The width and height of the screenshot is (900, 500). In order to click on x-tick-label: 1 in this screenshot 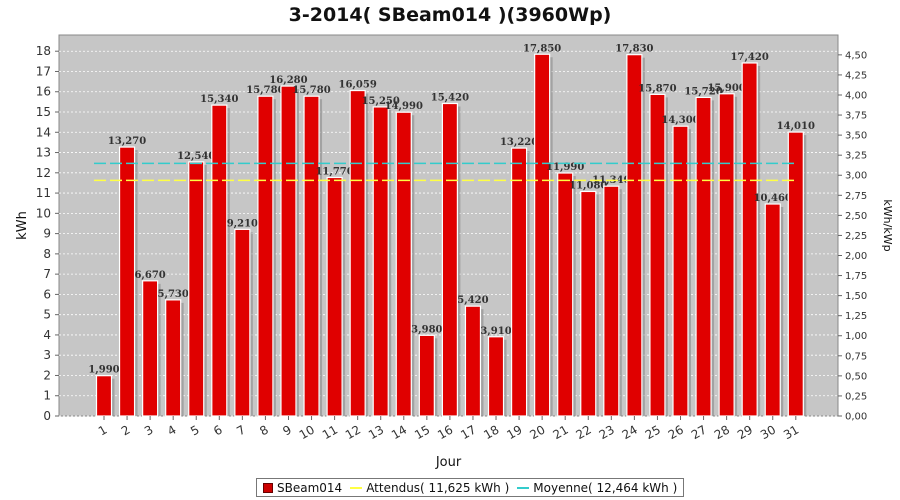, I will do `click(103, 430)`.